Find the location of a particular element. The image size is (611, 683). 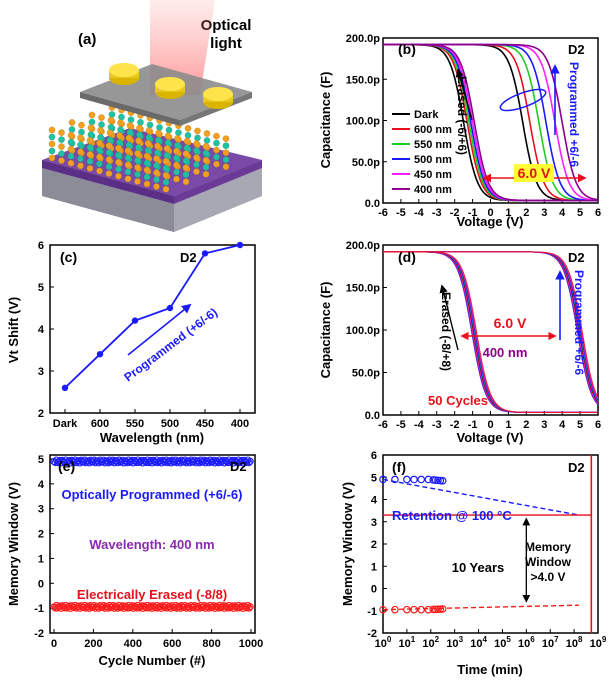

panel-b-x-tick-label: -5 is located at coordinates (401, 213).